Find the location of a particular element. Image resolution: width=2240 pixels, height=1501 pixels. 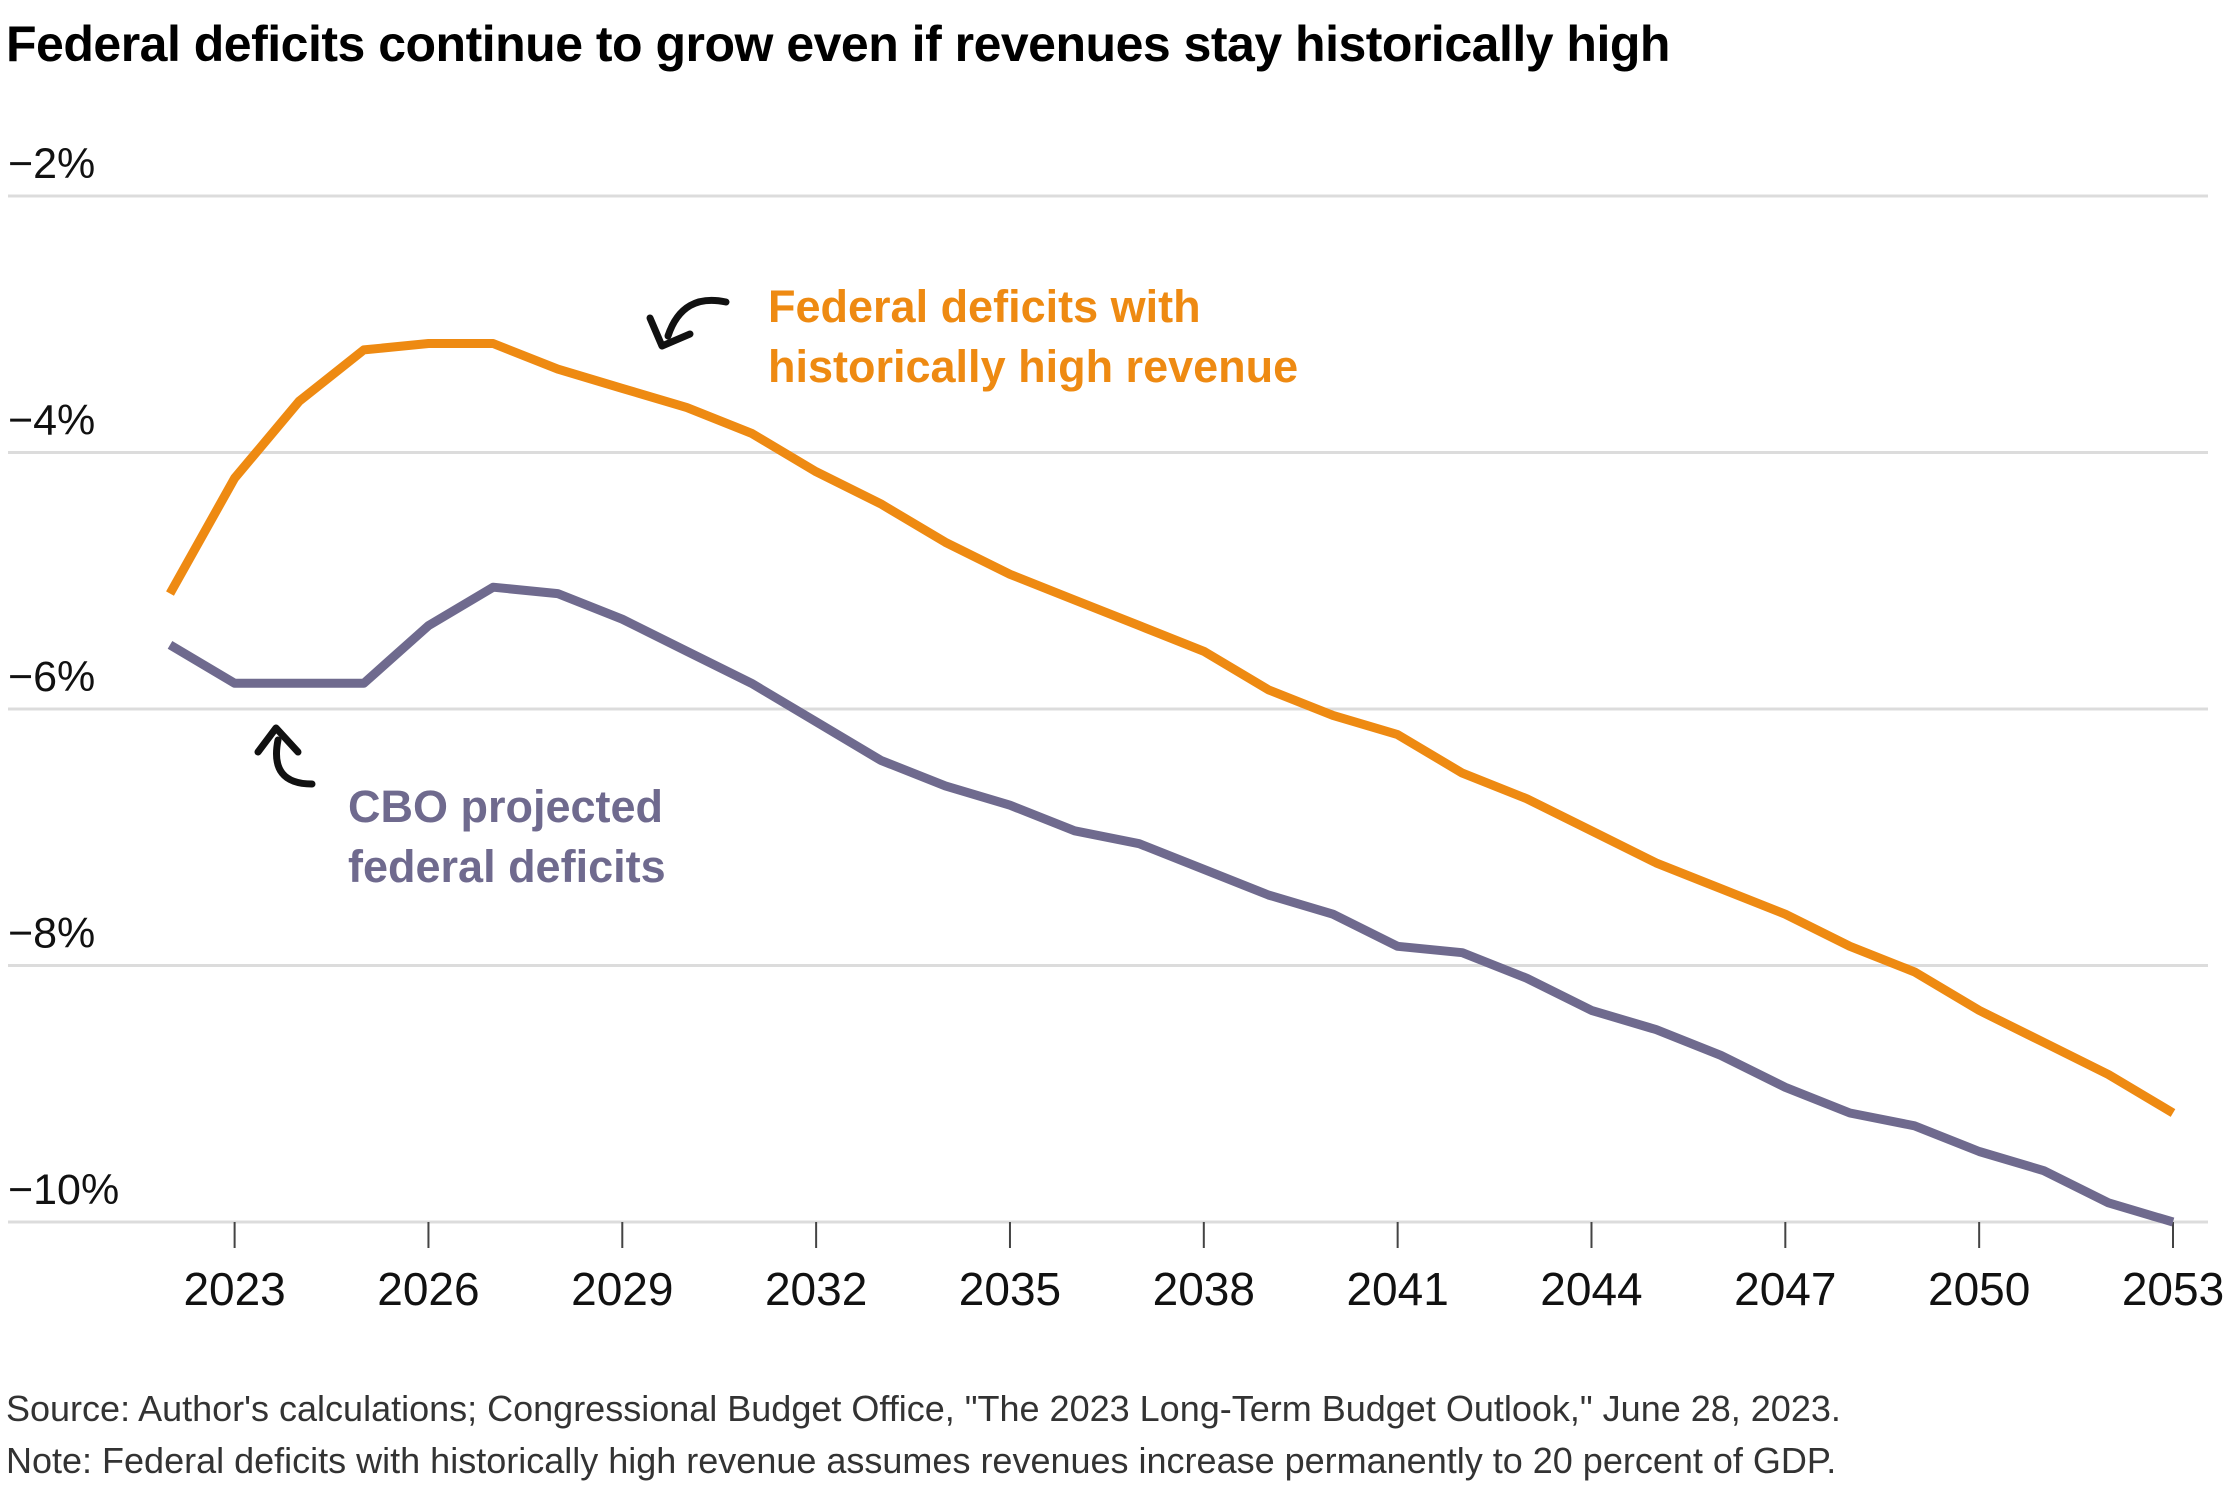

x-tick-label: 2053 is located at coordinates (2173, 1289).